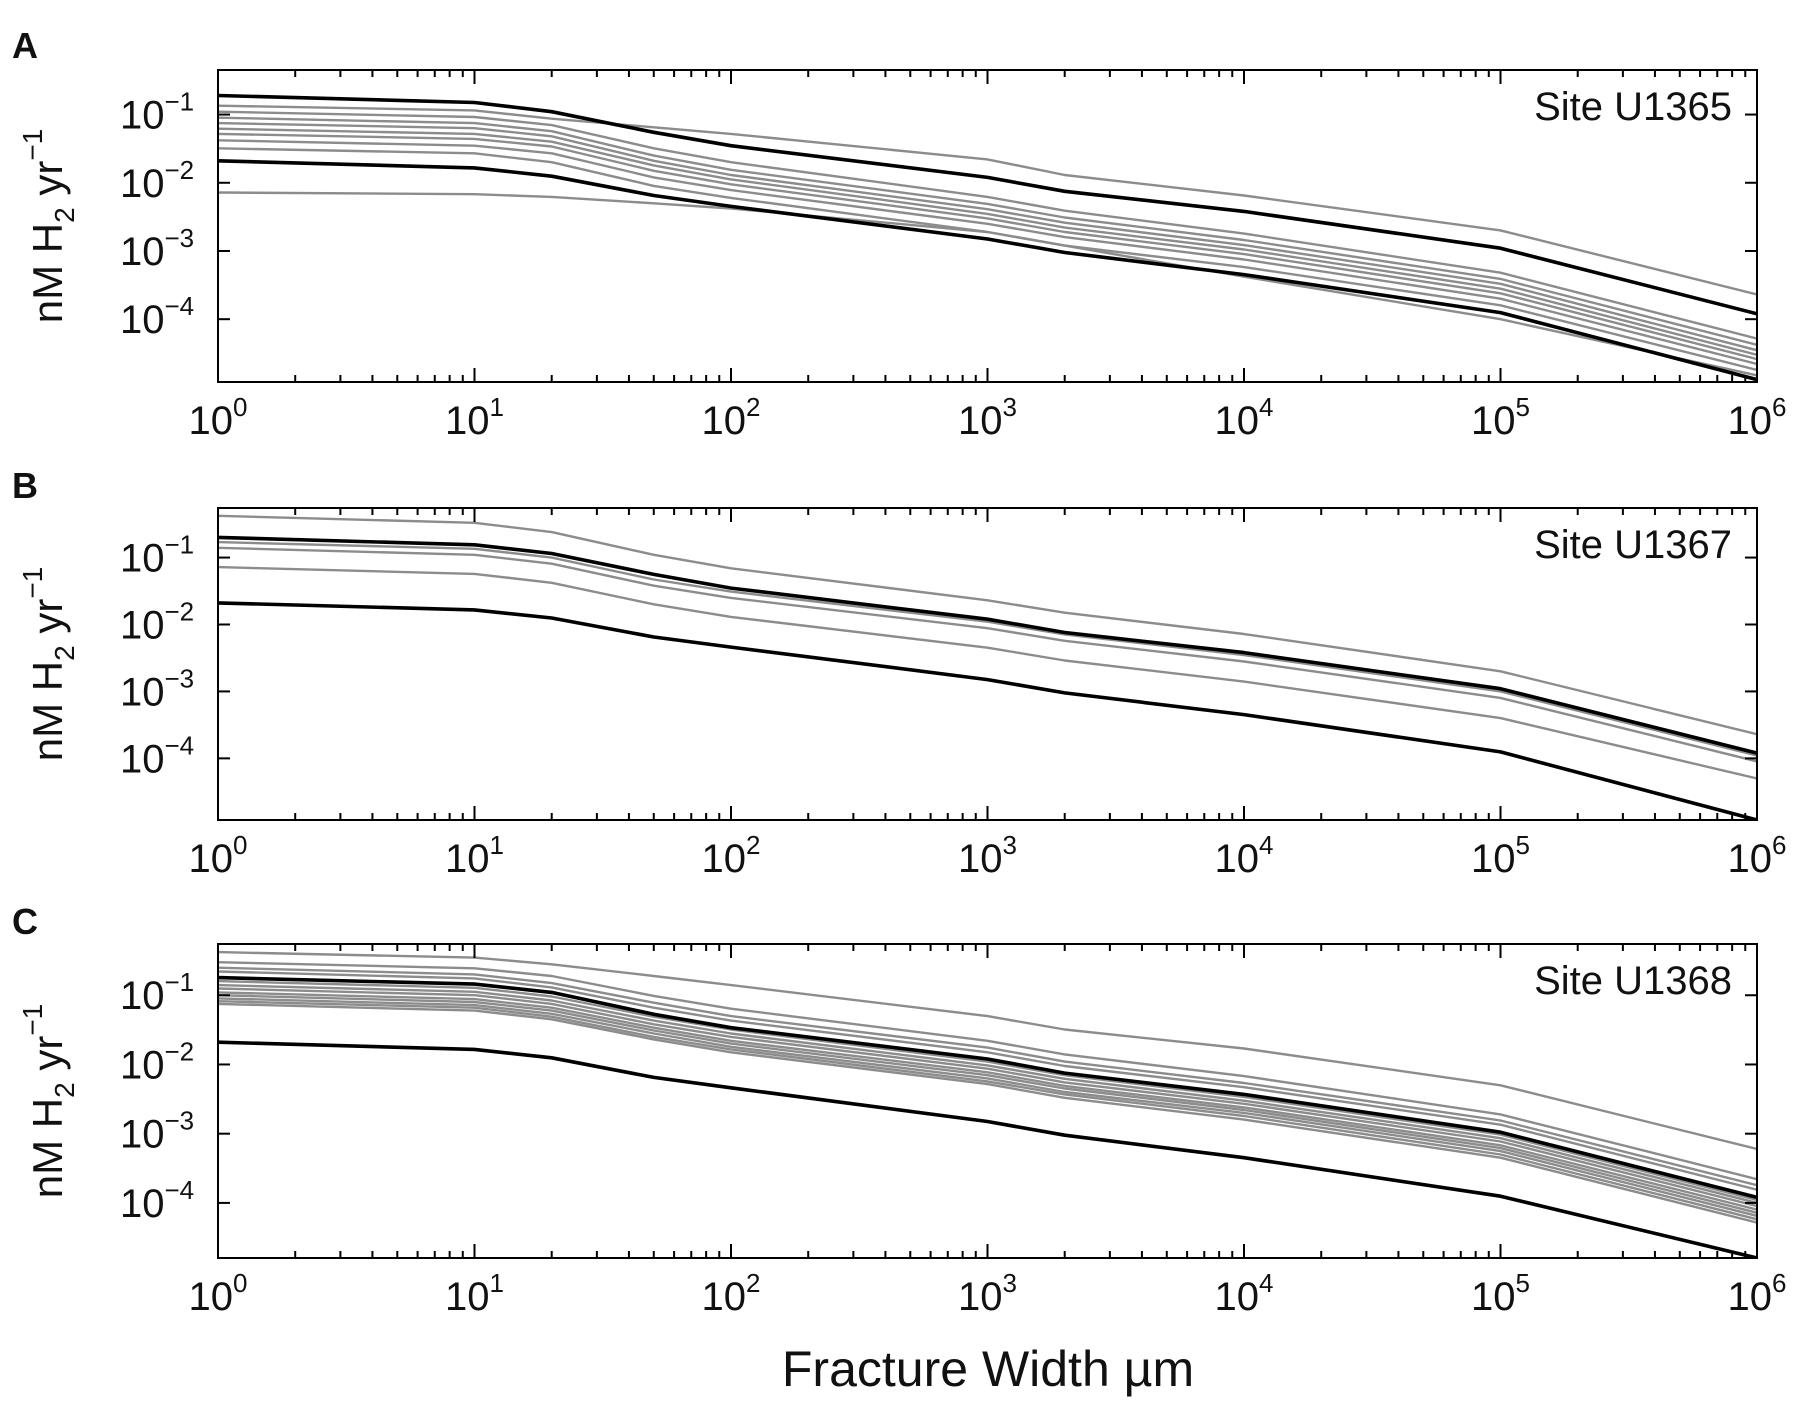 Image resolution: width=1800 pixels, height=1408 pixels. Describe the element at coordinates (1523, 407) in the screenshot. I see `tick-exponent: 5` at that location.